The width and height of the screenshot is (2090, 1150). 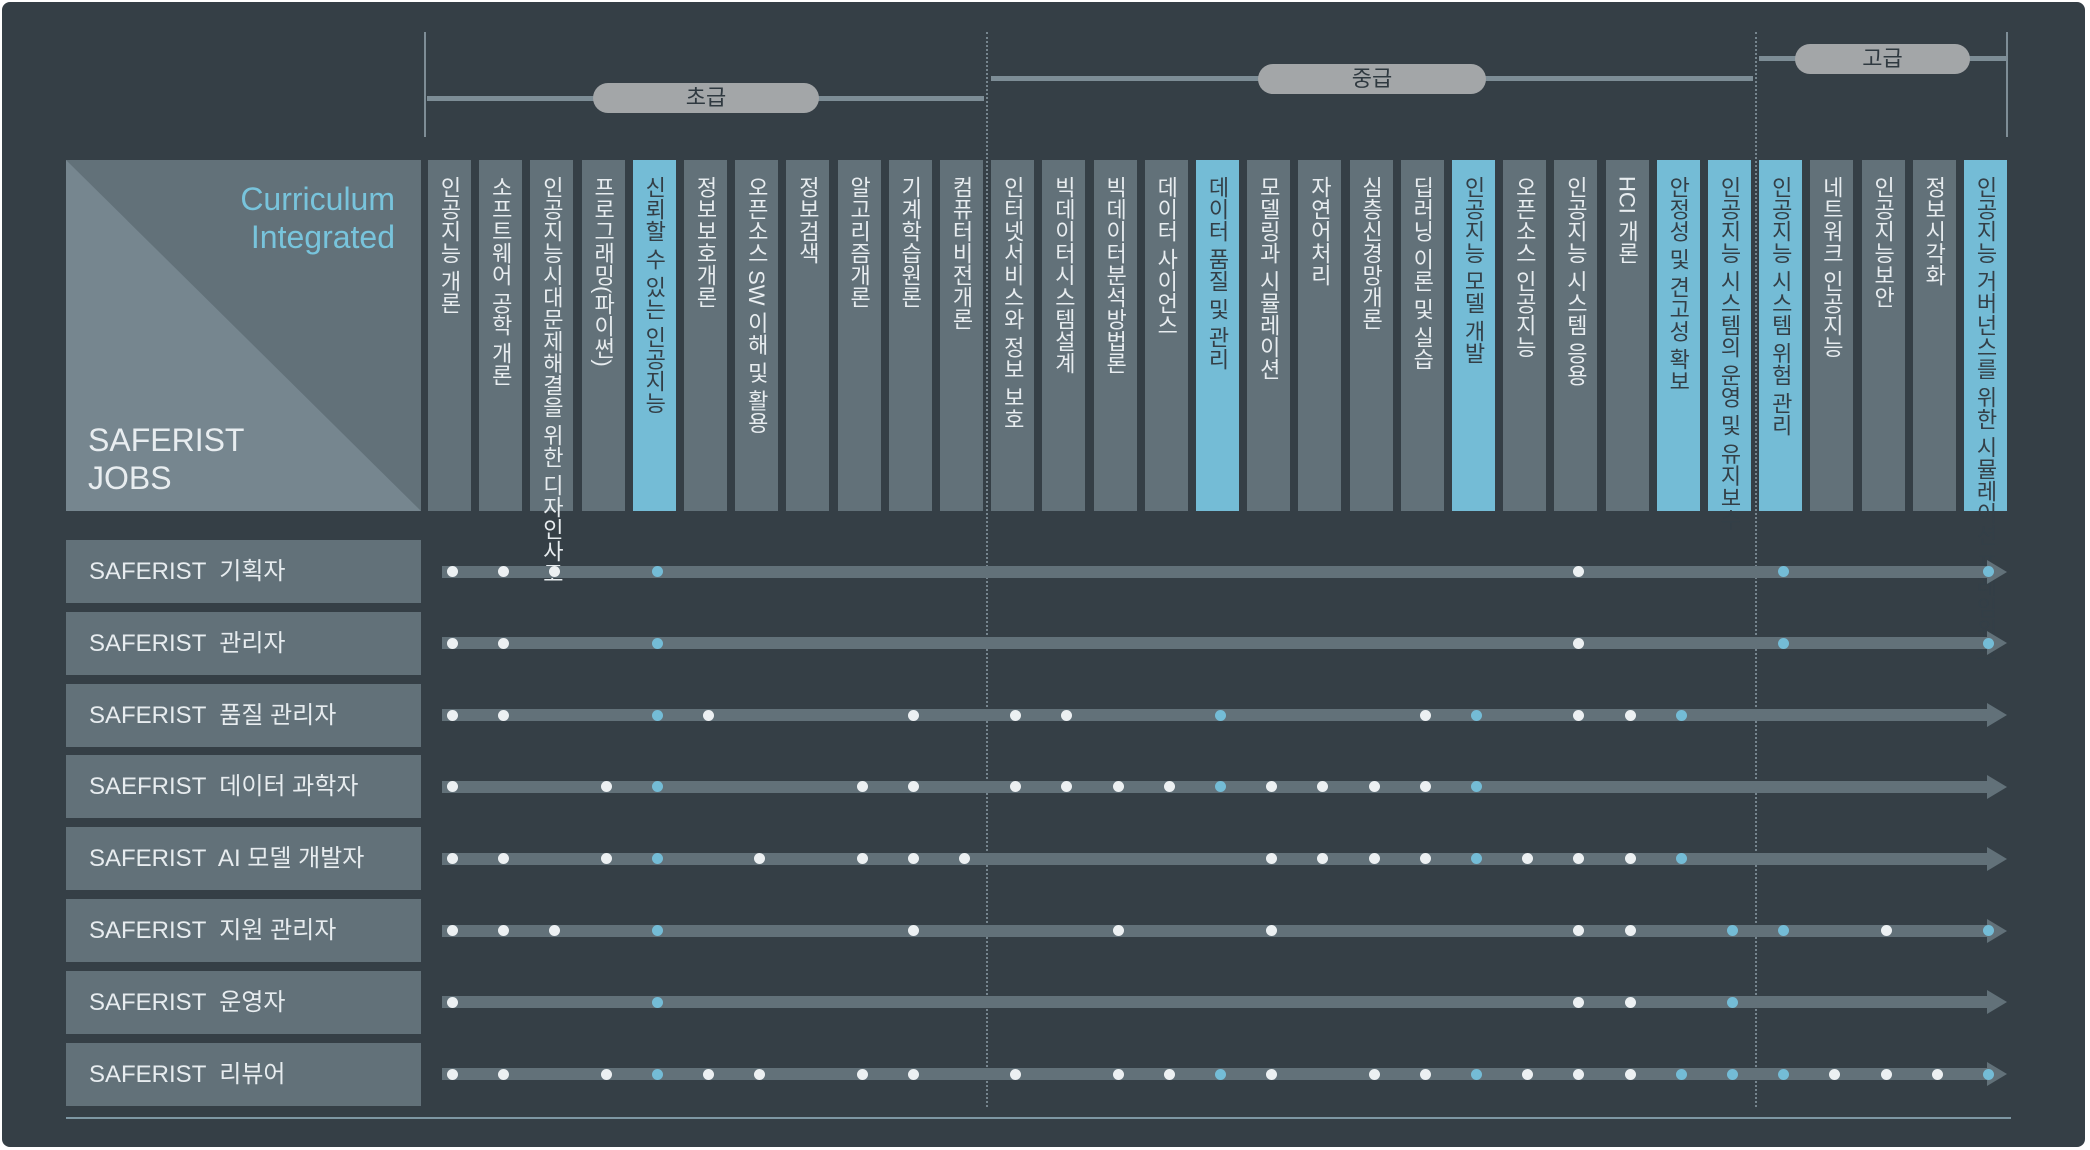 I want to click on course-label: 오픈소스 SW 이해 및 활용, so click(x=757, y=305).